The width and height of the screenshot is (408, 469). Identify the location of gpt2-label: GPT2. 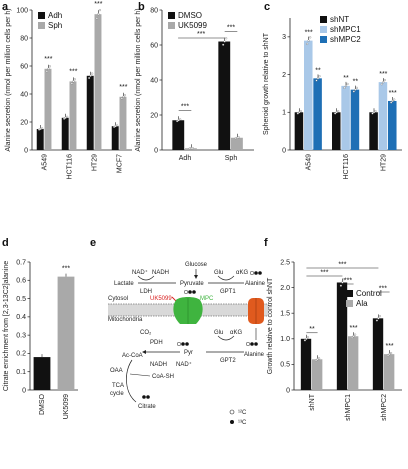
(228, 361).